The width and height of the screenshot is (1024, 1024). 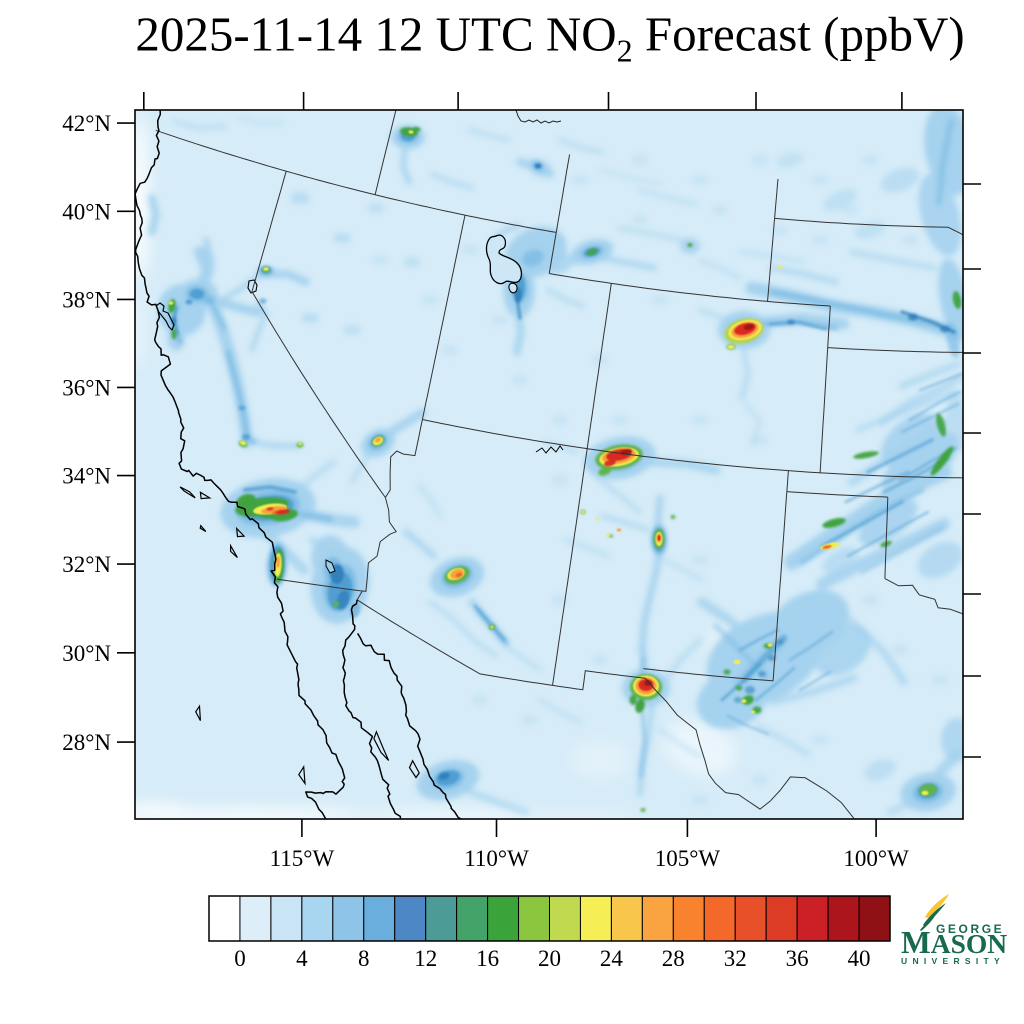 What do you see at coordinates (549, 958) in the screenshot?
I see `svg-text: 20` at bounding box center [549, 958].